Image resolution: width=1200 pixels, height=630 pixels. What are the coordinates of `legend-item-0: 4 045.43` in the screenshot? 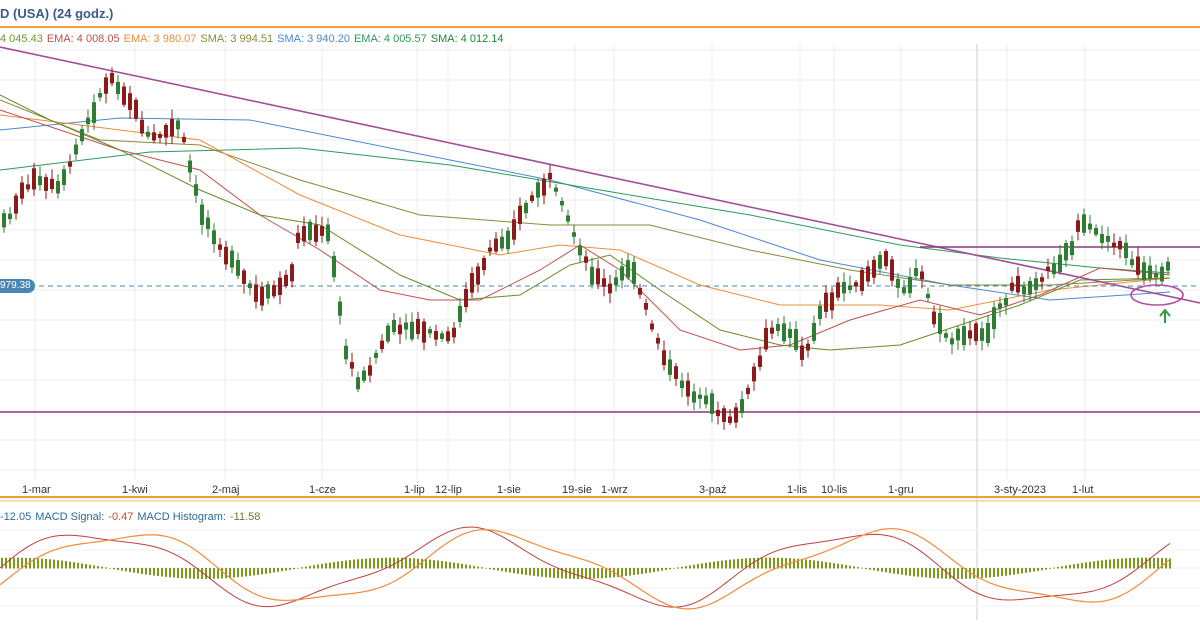 It's located at (21, 39).